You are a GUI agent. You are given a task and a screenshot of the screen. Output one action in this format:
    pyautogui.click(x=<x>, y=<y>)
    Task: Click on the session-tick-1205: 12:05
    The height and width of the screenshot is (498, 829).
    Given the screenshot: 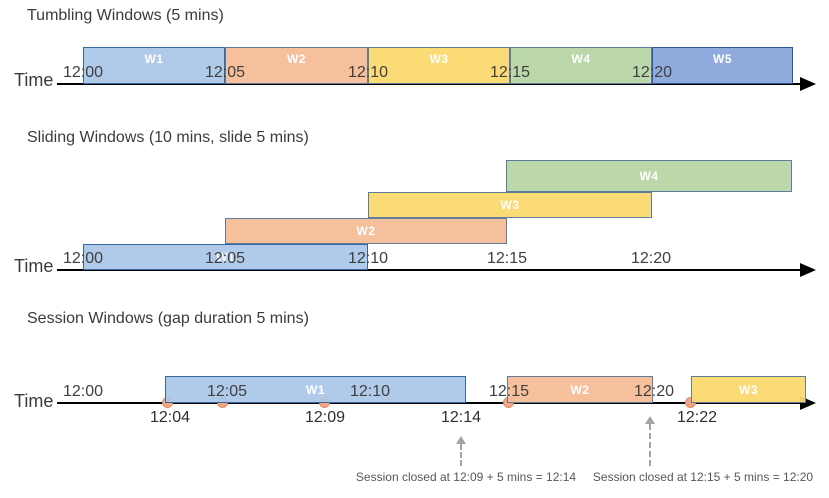 What is the action you would take?
    pyautogui.click(x=227, y=391)
    